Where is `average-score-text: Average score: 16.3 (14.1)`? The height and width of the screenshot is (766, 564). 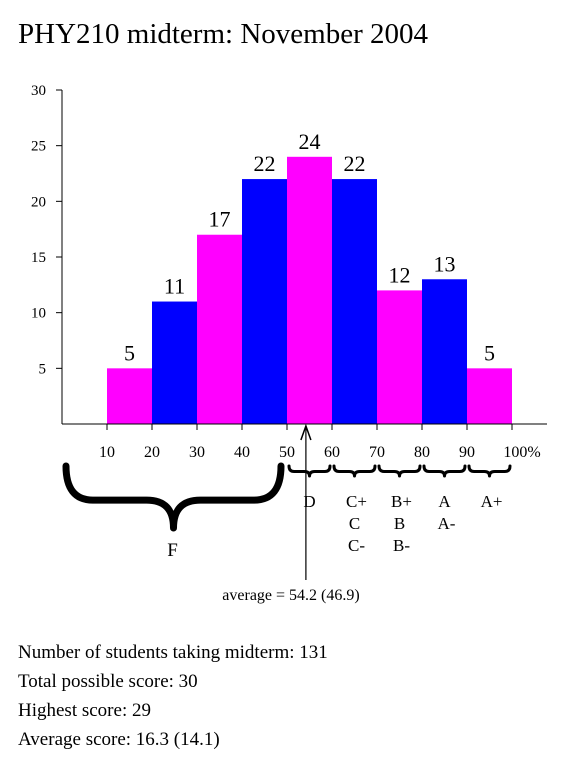
average-score-text: Average score: 16.3 (14.1) is located at coordinates (119, 739).